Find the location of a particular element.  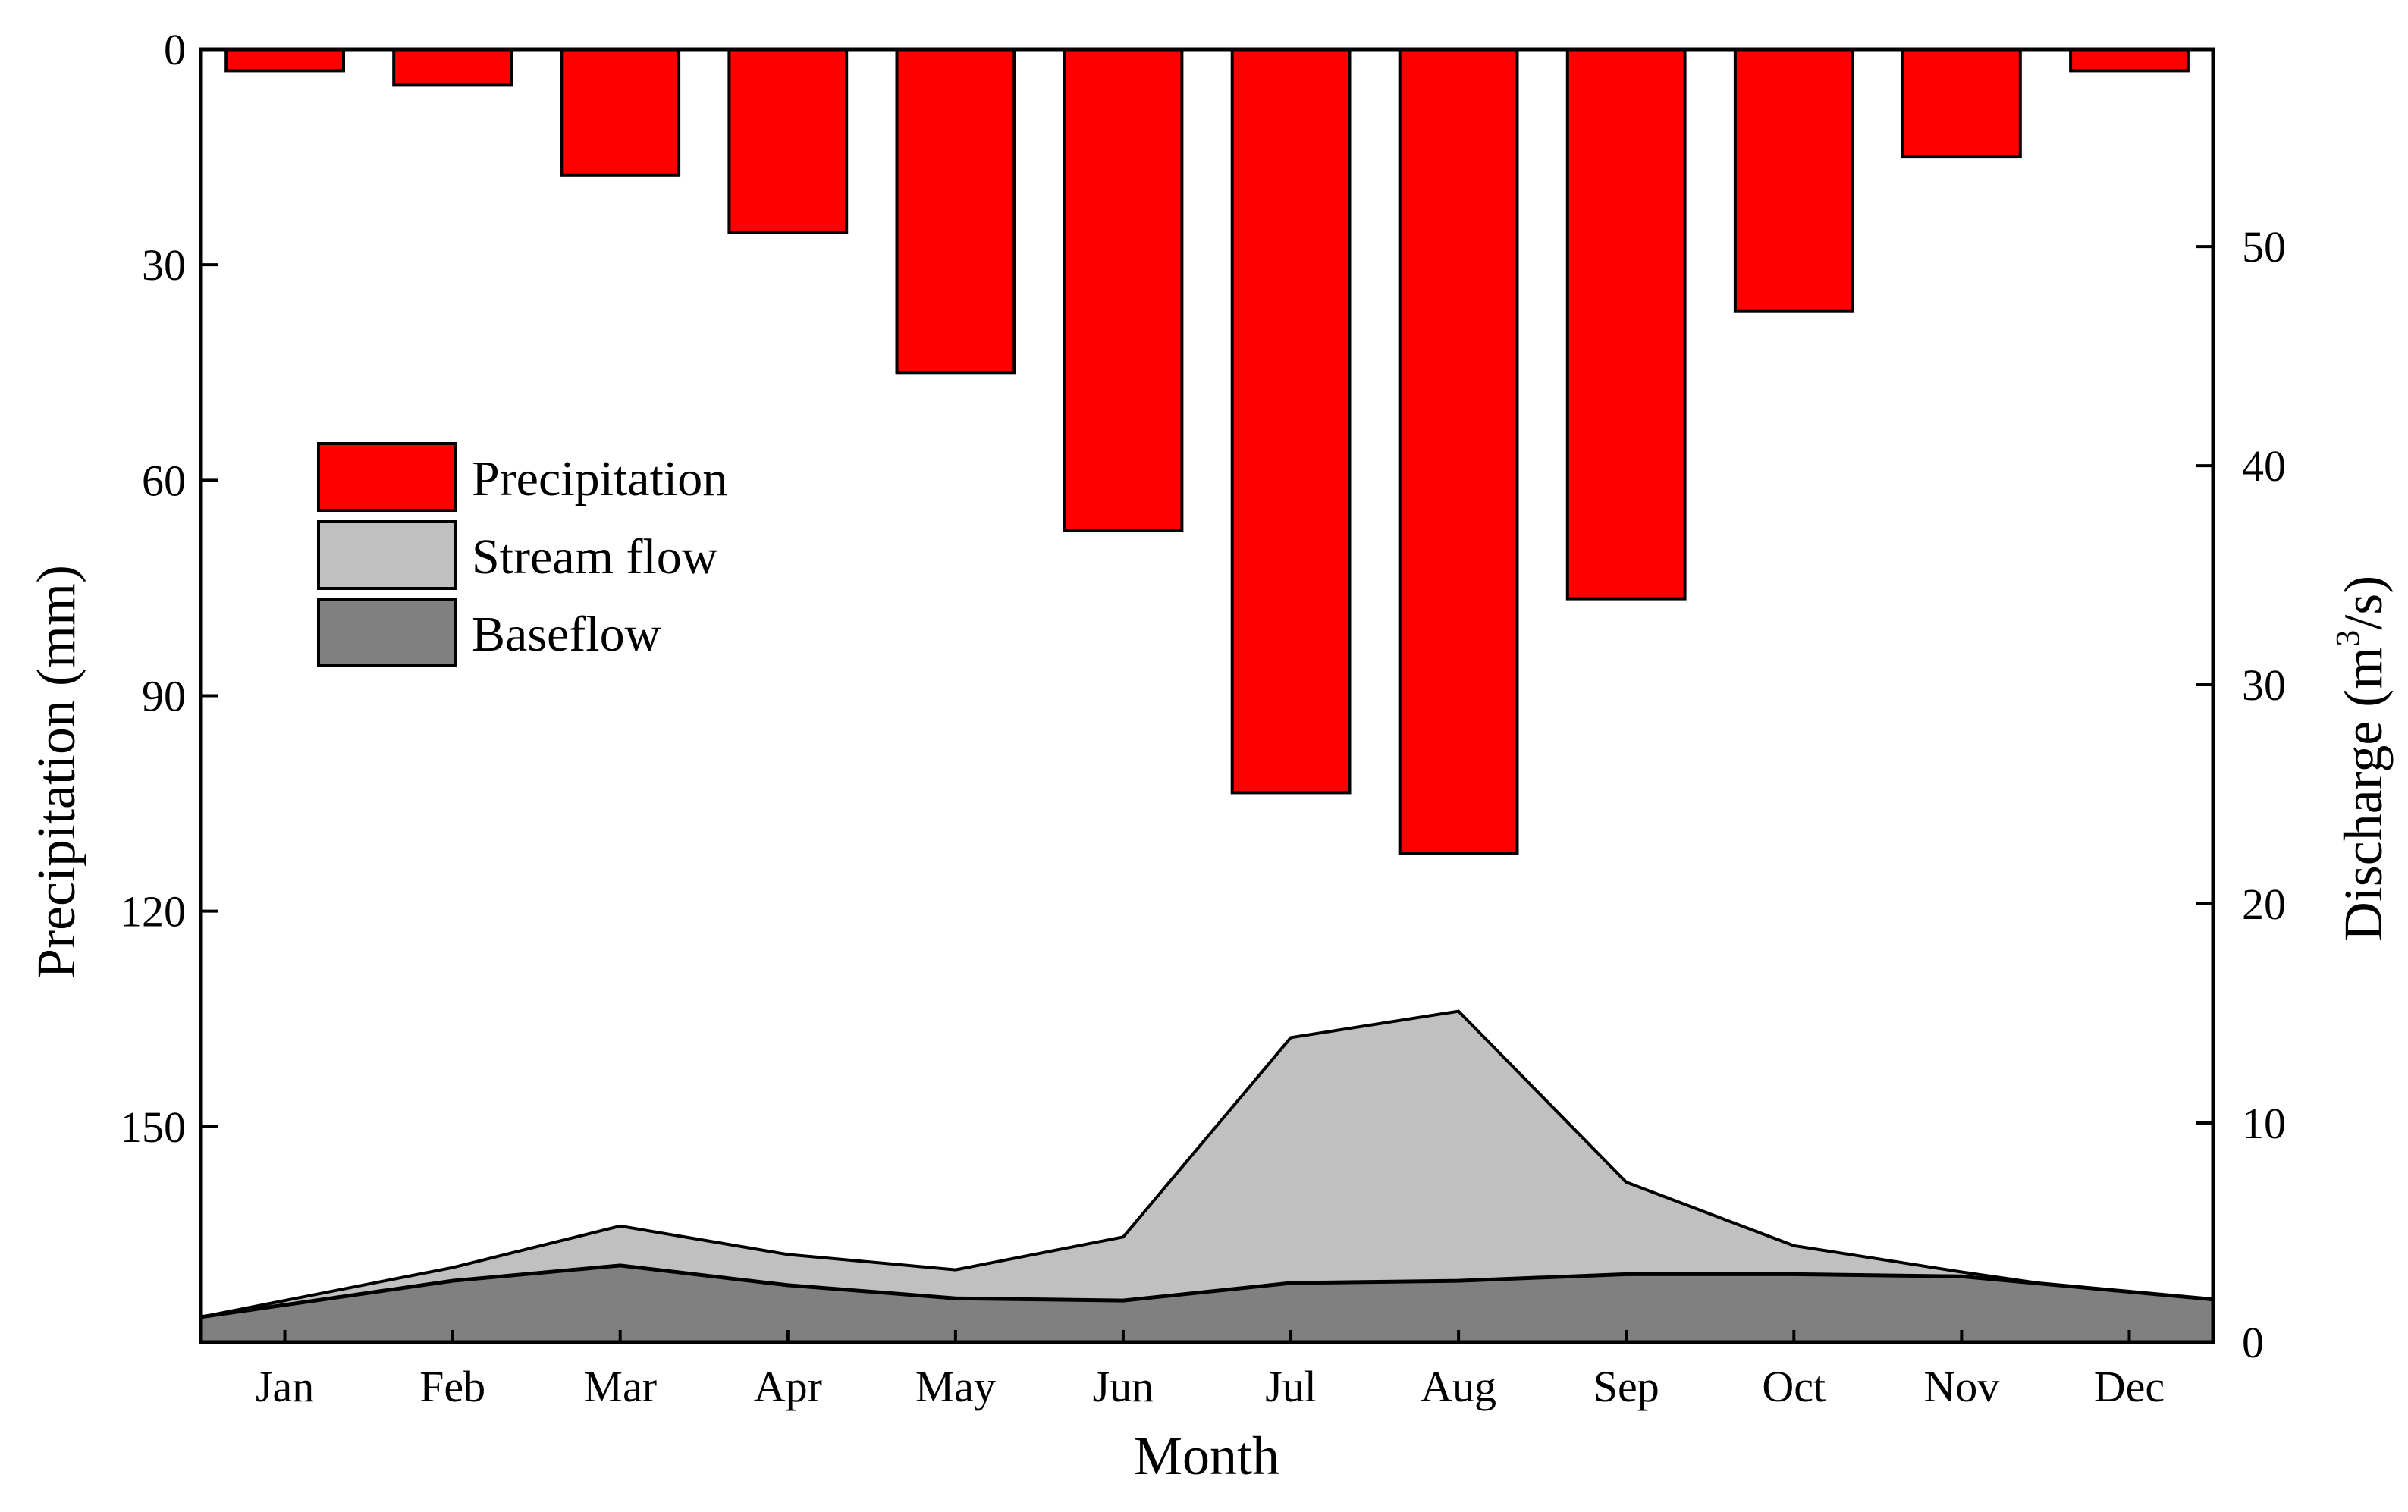

precipitation-bar-jul is located at coordinates (1291, 421).